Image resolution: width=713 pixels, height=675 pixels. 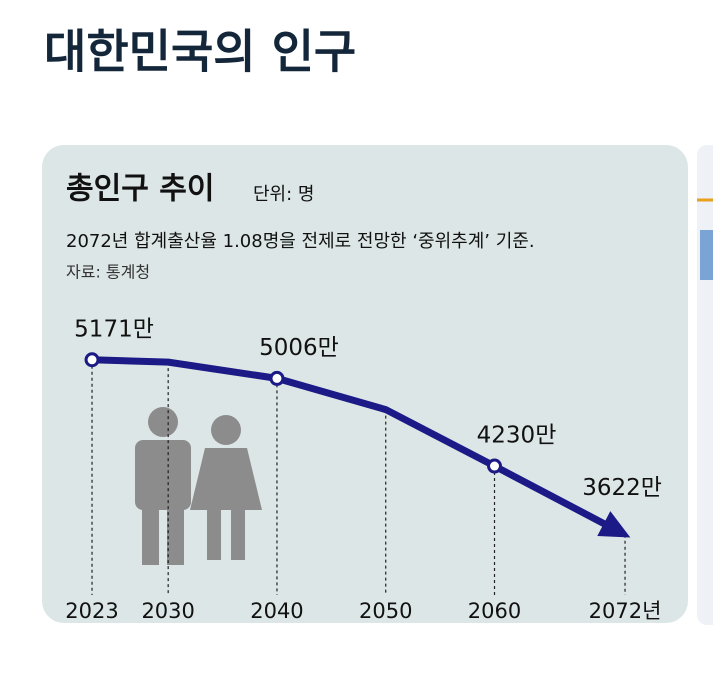 I want to click on next-card-area, so click(x=706, y=255).